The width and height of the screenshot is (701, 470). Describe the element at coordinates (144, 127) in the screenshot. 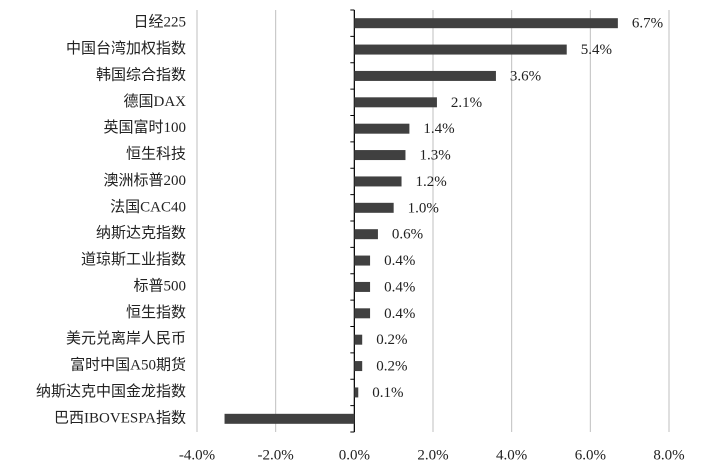

I see `y-tick-label: 英国富时100` at that location.